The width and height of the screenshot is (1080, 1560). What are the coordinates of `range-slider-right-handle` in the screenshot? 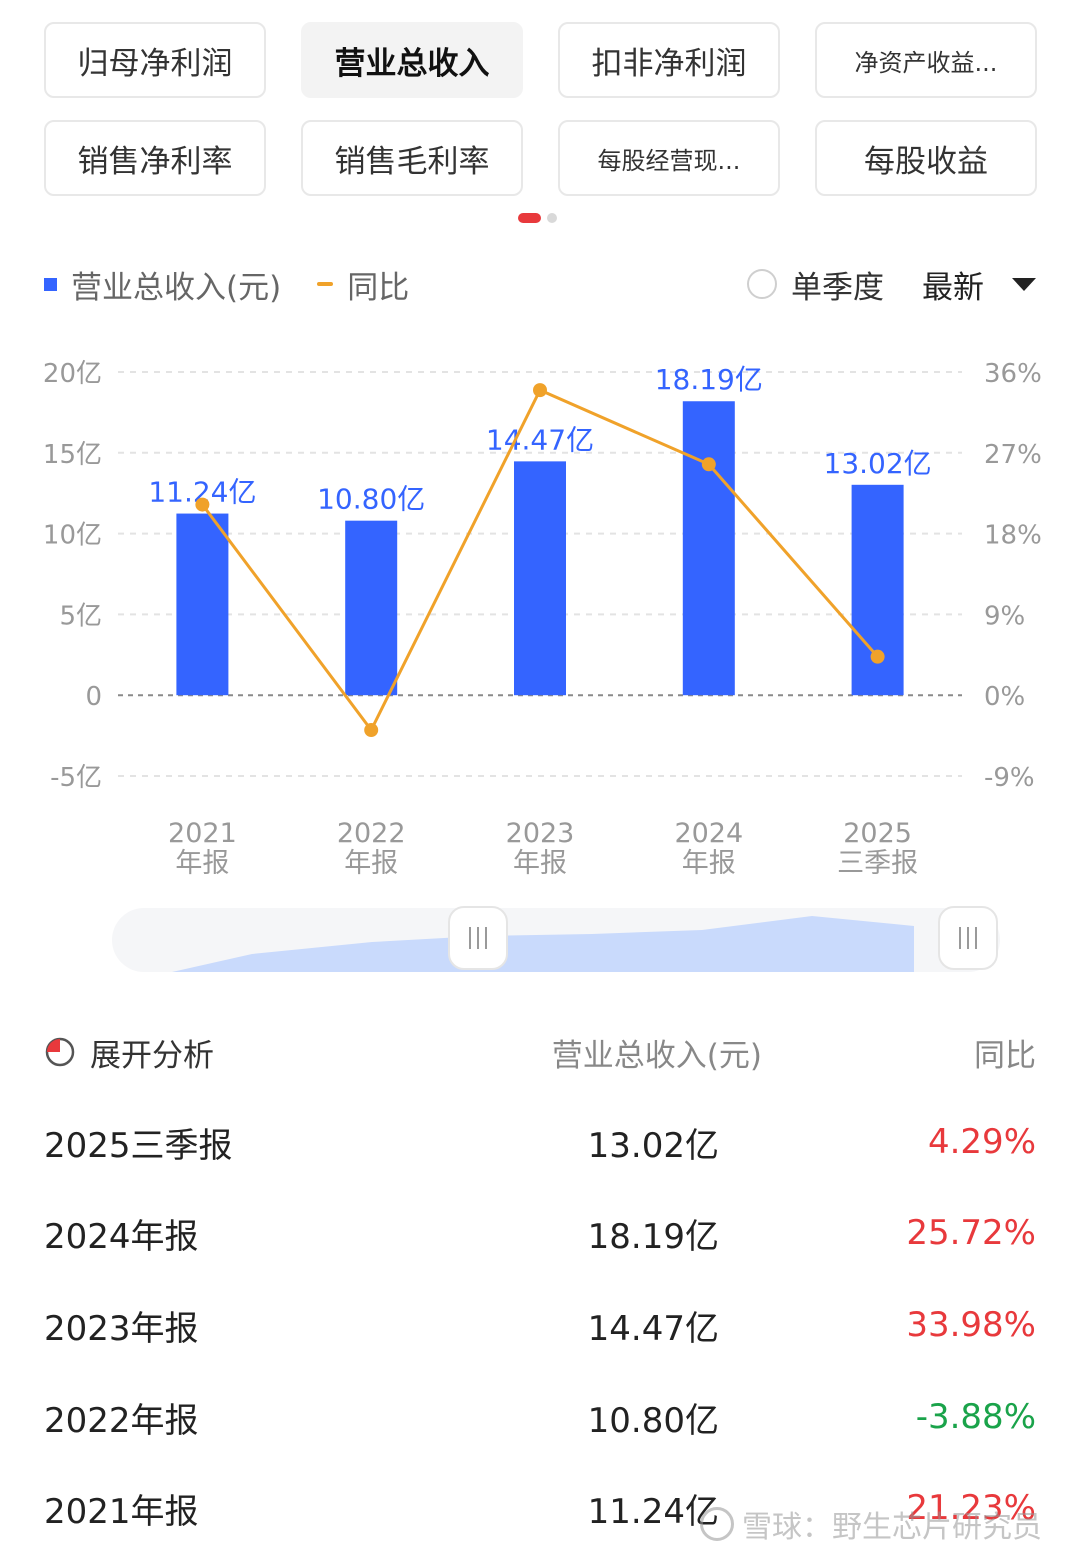 It's located at (968, 938).